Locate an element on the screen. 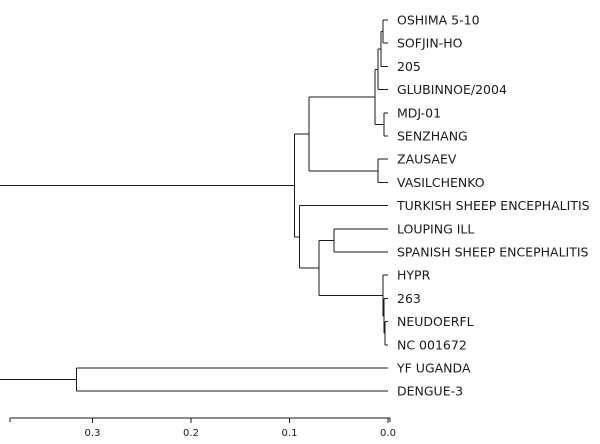  leaf-label: NC 001672 is located at coordinates (432, 344).